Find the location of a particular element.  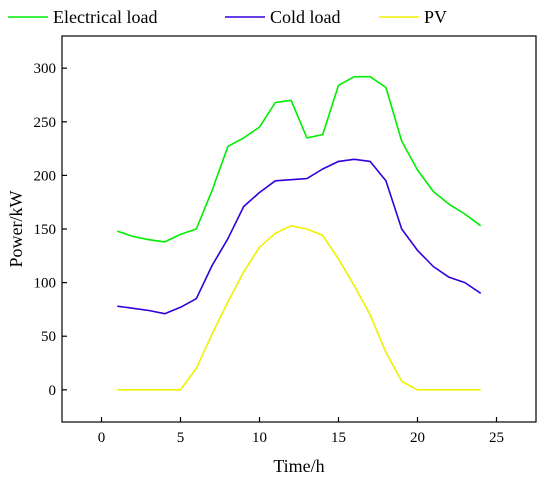

x-tick-label: 10 is located at coordinates (259, 438).